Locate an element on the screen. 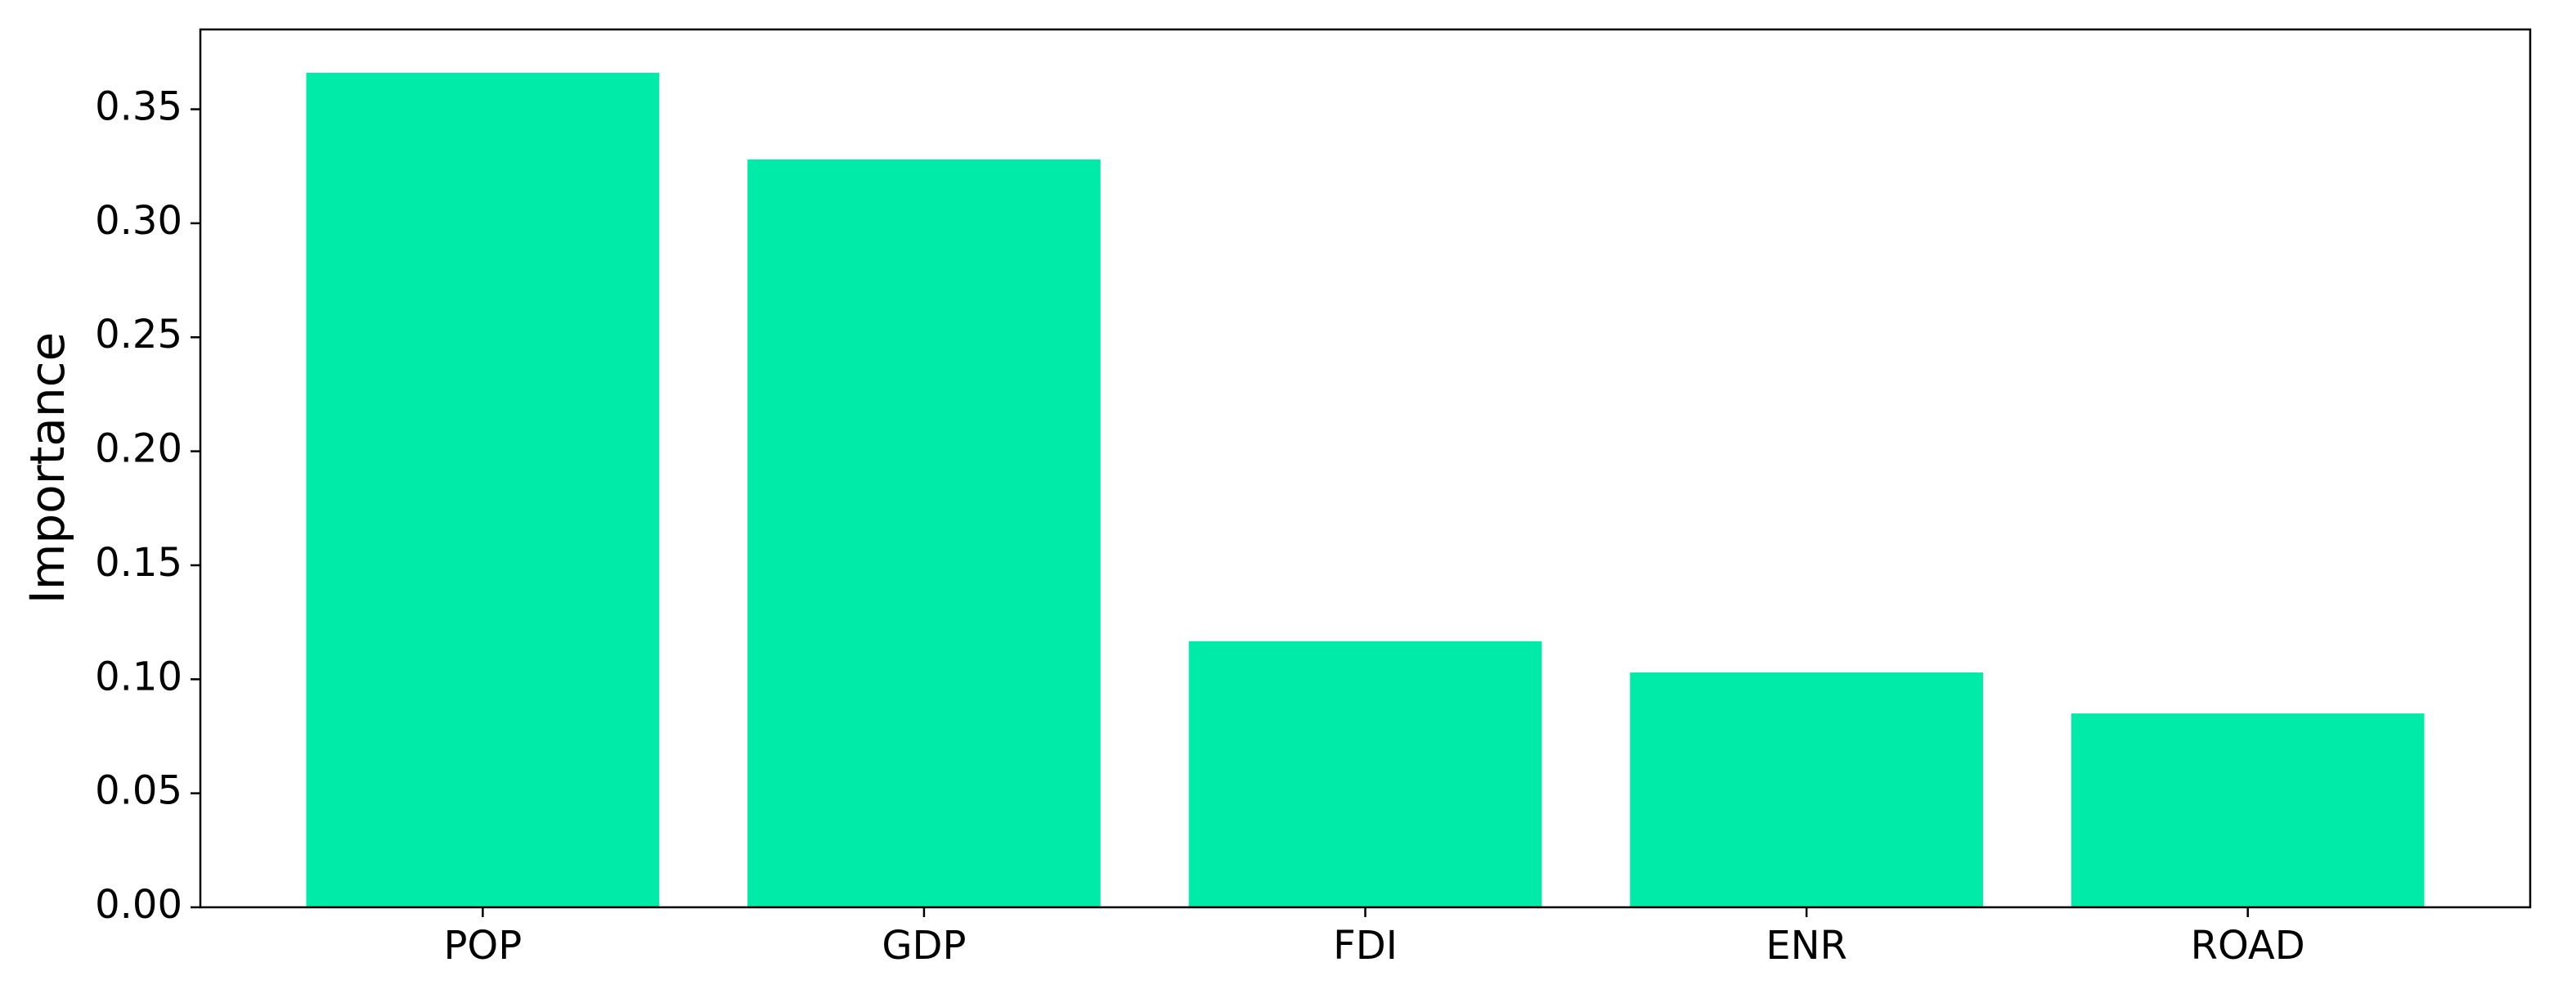  y-axis-label: Importance is located at coordinates (47, 468).